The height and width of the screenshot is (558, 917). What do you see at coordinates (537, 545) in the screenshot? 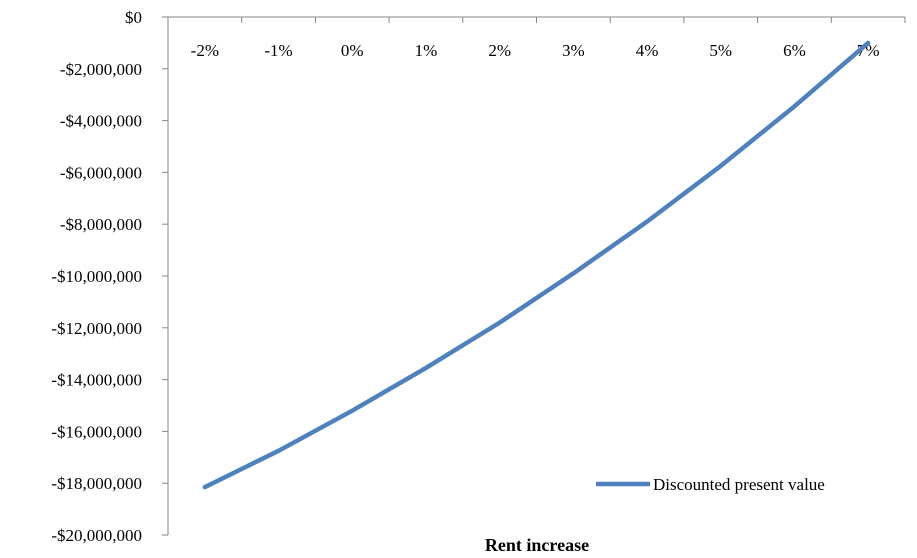
I see `x-axis-title: Rent increase` at bounding box center [537, 545].